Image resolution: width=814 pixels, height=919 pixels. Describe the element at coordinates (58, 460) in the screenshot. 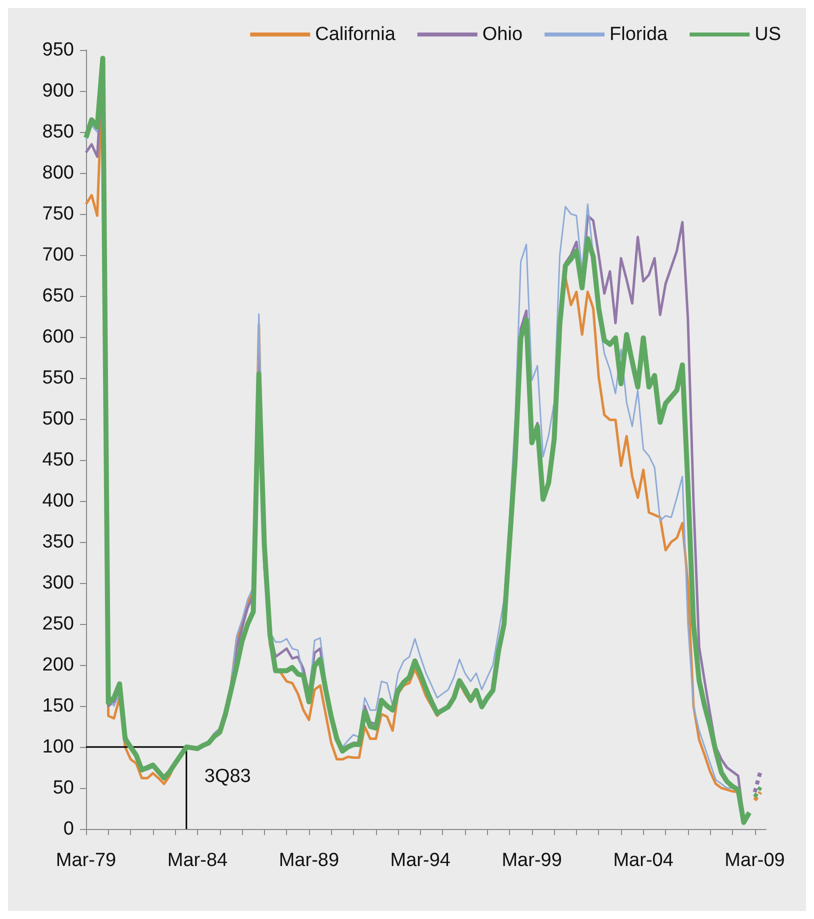

I see `y-tick-label: 450` at that location.